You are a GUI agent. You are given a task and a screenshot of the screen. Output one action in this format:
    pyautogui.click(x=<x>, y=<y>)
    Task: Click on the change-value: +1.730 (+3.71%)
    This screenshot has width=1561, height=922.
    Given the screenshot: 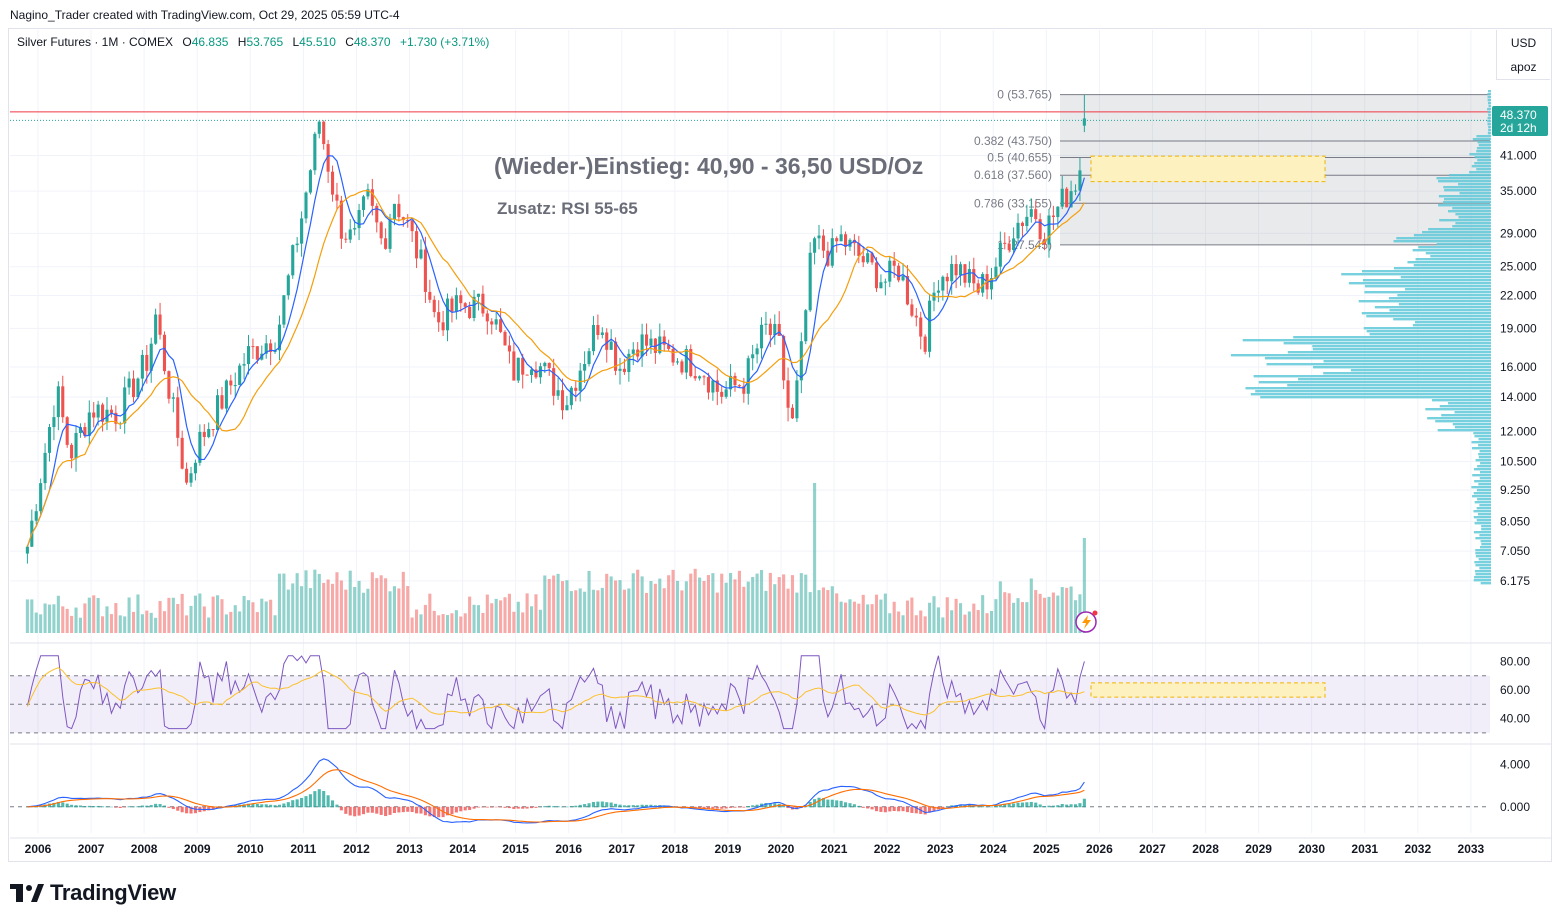 What is the action you would take?
    pyautogui.click(x=444, y=42)
    